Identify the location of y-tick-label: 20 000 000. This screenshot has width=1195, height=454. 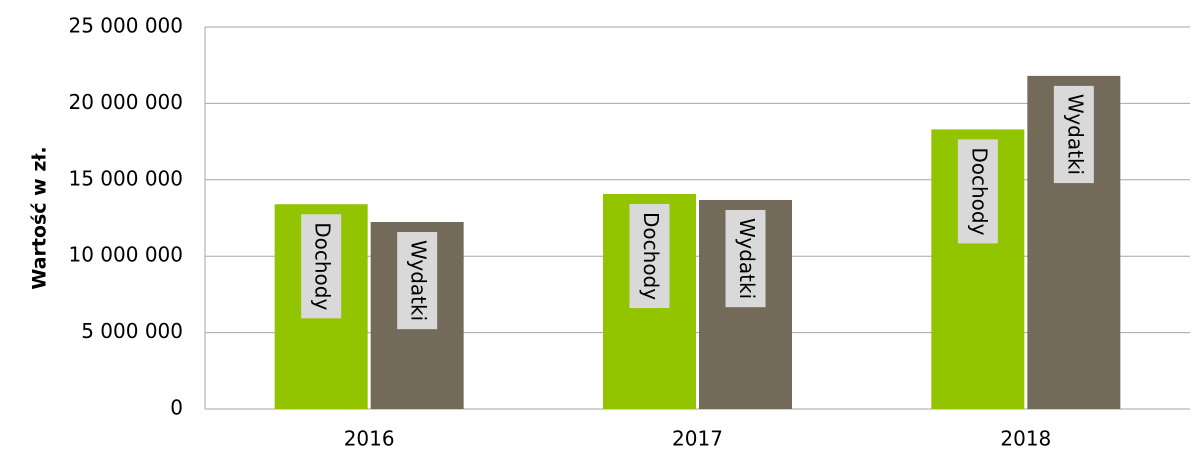
(125, 102).